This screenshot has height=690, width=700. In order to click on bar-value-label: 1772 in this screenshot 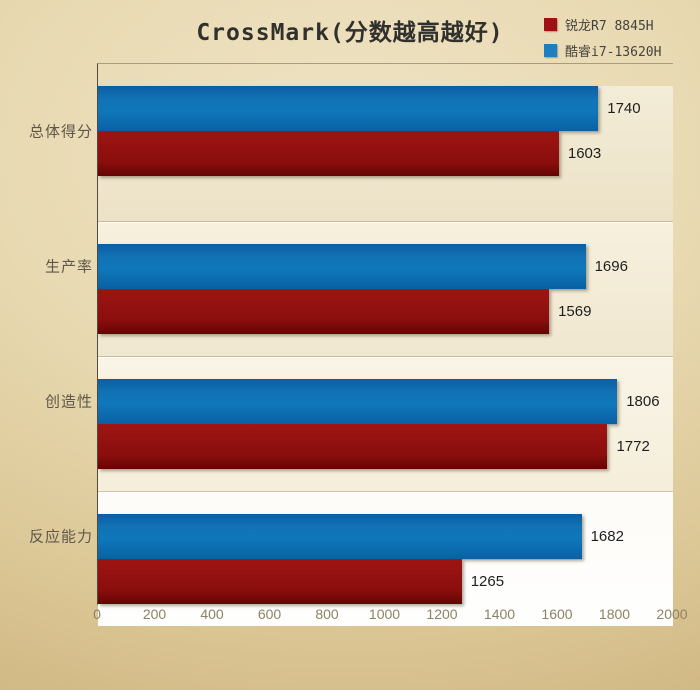, I will do `click(633, 446)`.